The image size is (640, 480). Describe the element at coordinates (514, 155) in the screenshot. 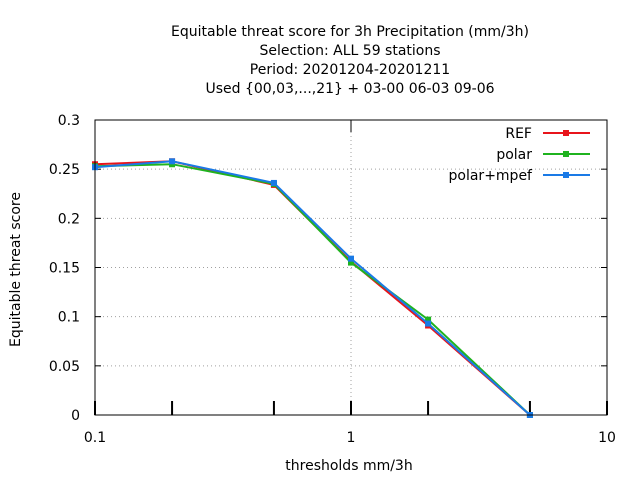

I see `legend-label: polar` at that location.